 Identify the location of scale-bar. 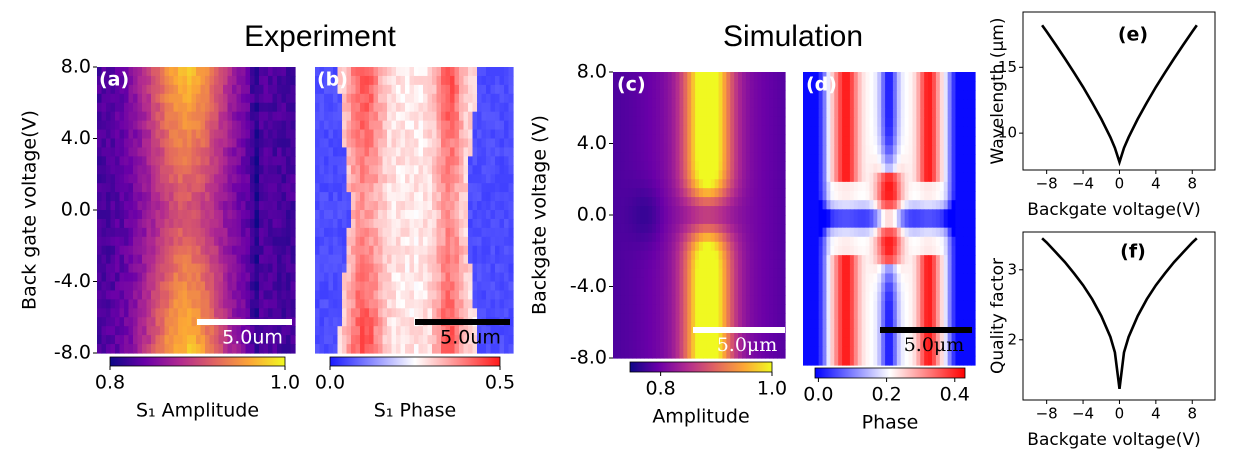
(462, 322).